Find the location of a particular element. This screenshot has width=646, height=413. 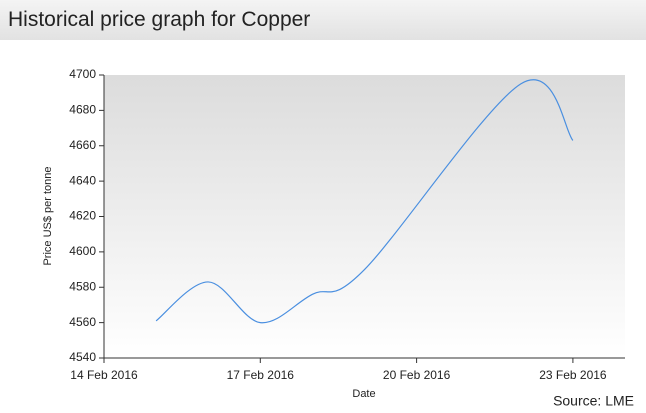

y-tick-label: 4700 is located at coordinates (82, 74).